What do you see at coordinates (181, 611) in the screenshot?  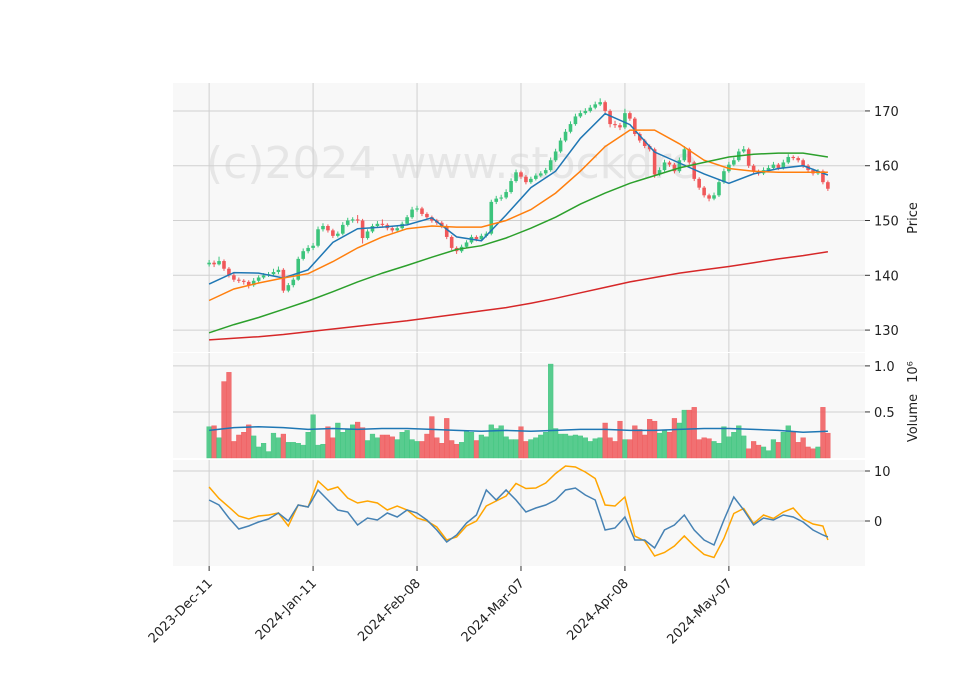 I see `x-tick-label: 2023-Dec-11` at bounding box center [181, 611].